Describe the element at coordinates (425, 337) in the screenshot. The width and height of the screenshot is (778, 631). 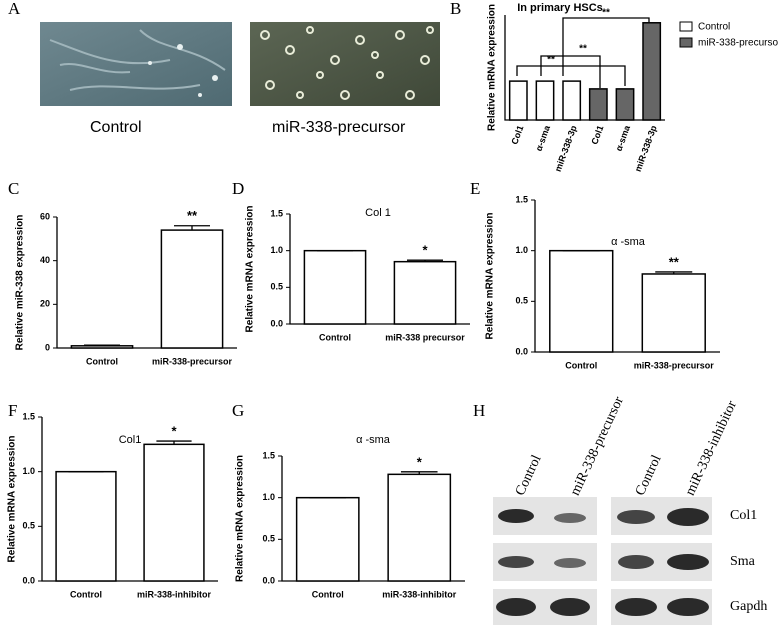
I see `x-tick-label: miR-338 precursor` at that location.